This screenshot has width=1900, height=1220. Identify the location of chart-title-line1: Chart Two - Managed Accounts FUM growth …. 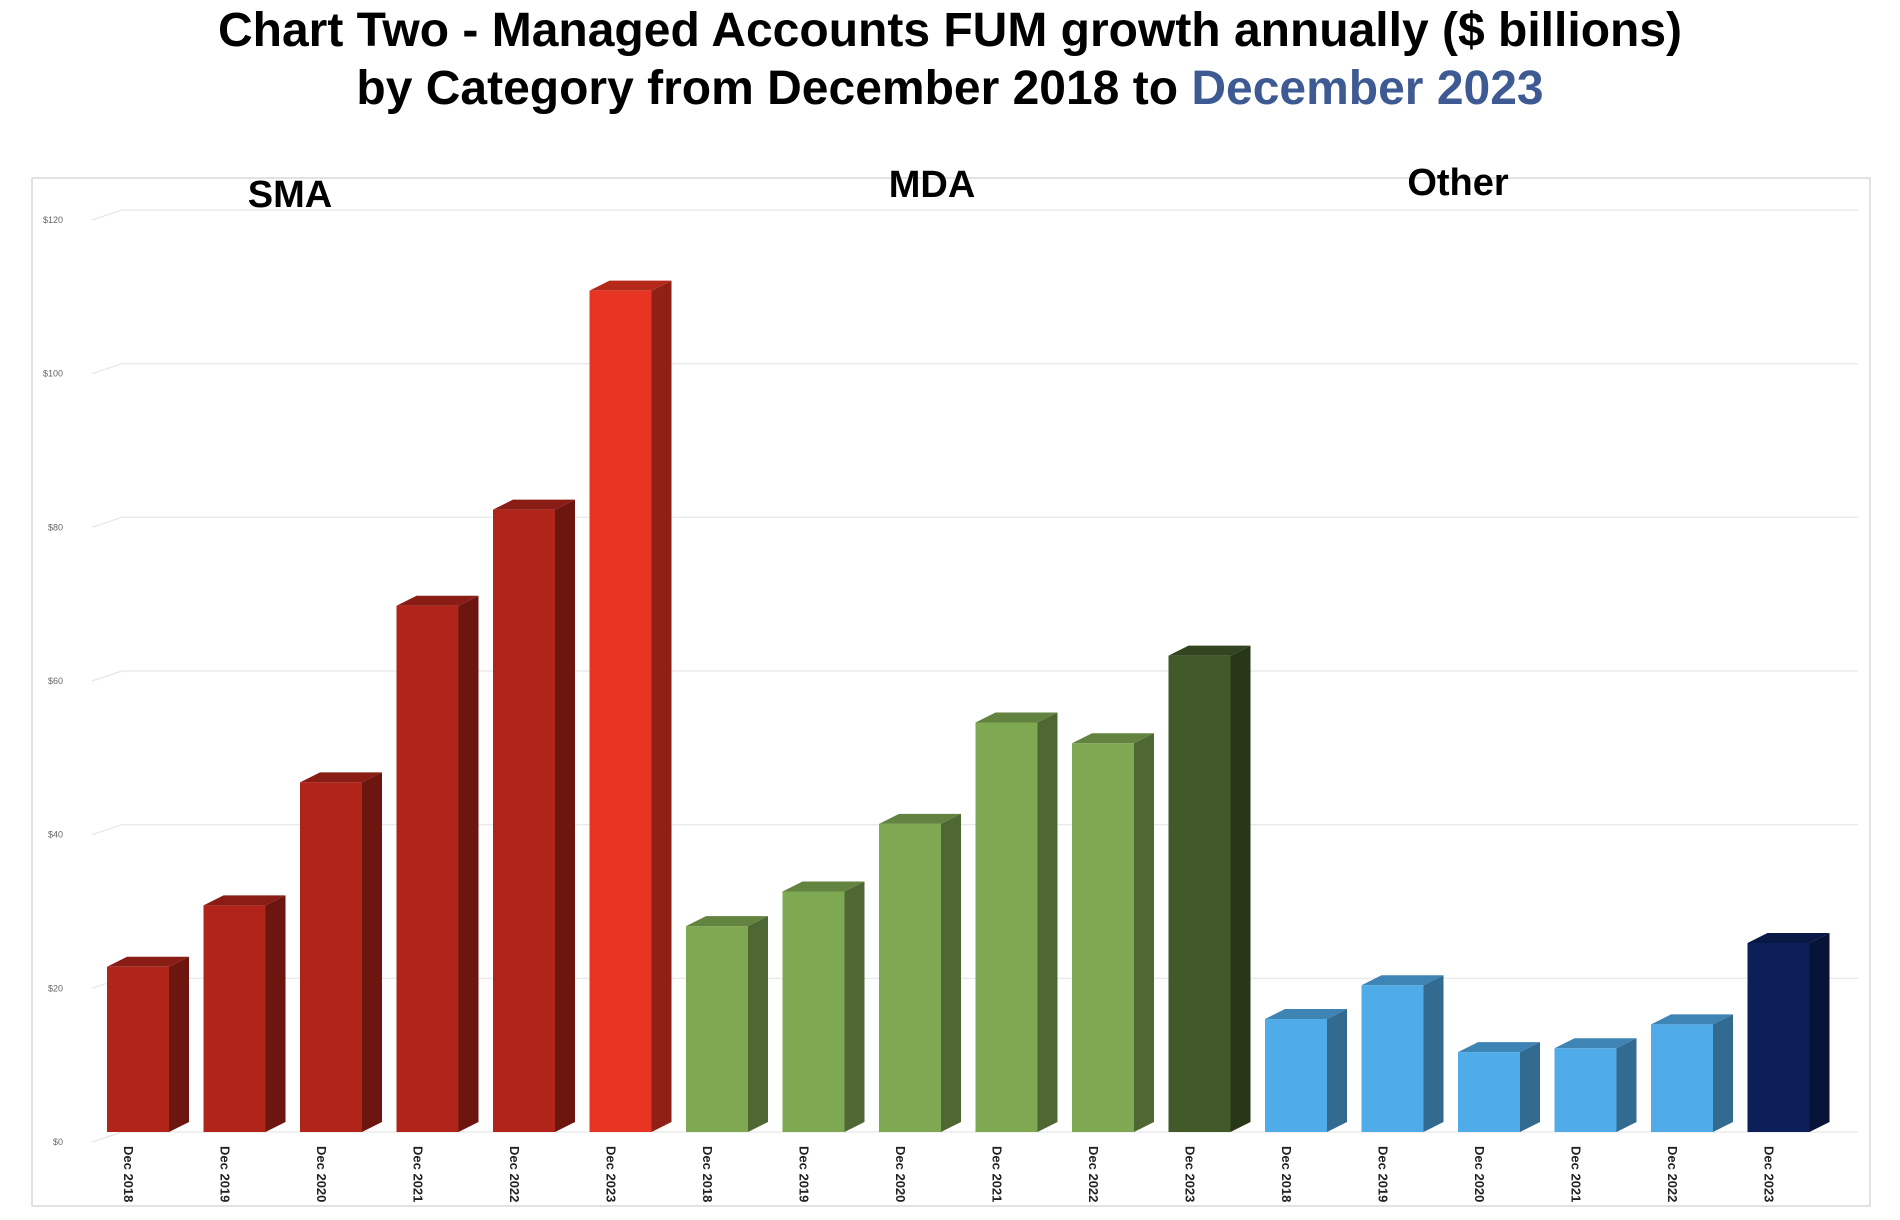
(950, 30).